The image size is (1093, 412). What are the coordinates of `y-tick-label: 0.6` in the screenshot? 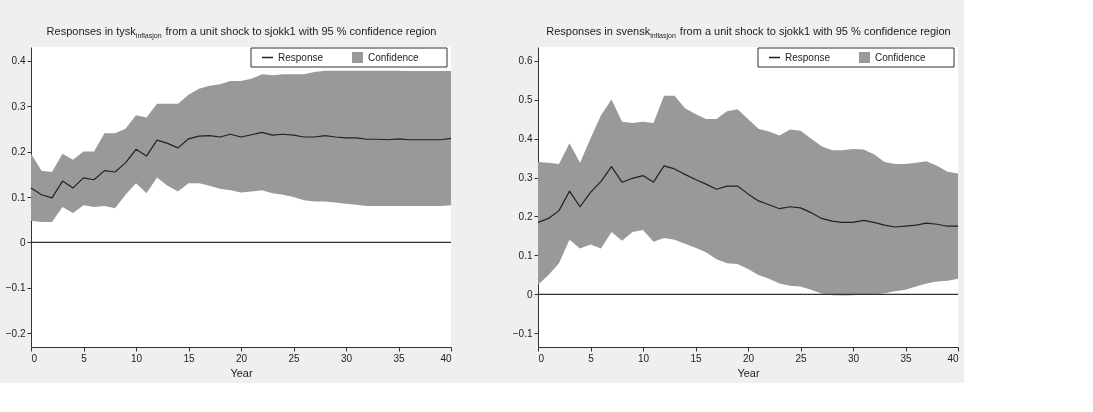 It's located at (525, 61).